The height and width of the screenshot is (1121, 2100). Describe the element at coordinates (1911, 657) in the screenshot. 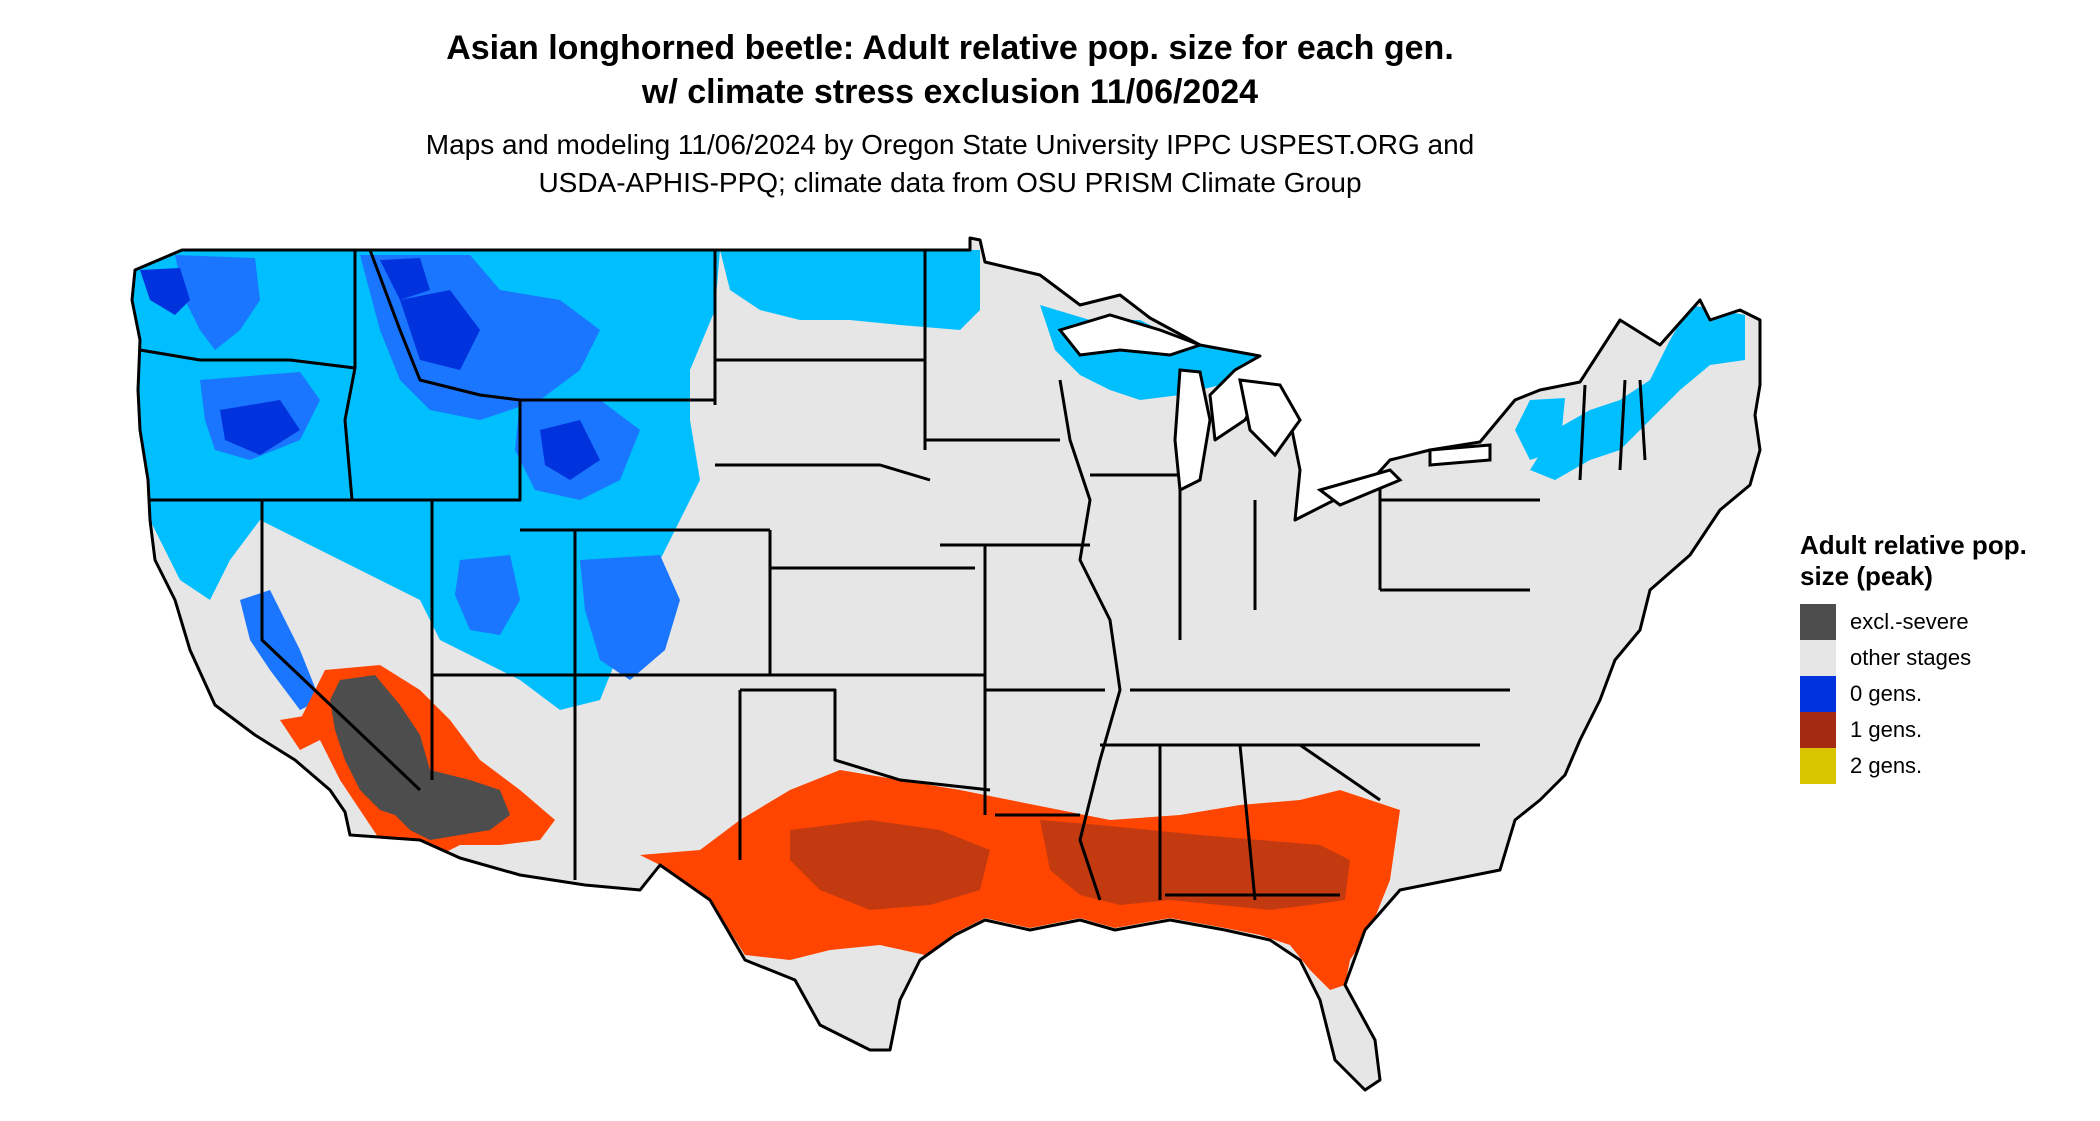

I see `legend-label: other stages` at that location.